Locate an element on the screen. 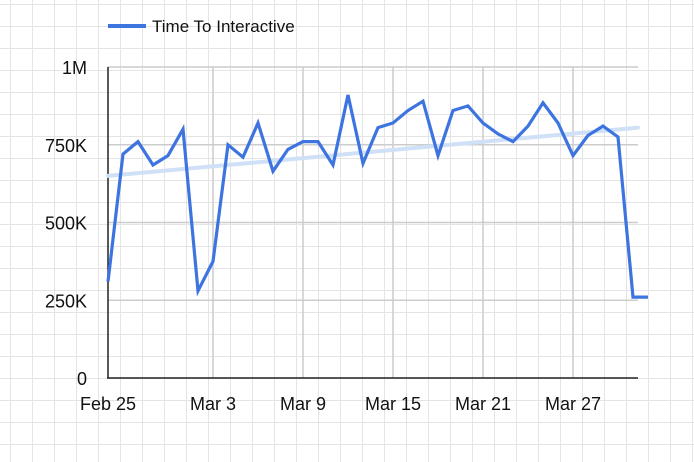  trendline is located at coordinates (373, 151).